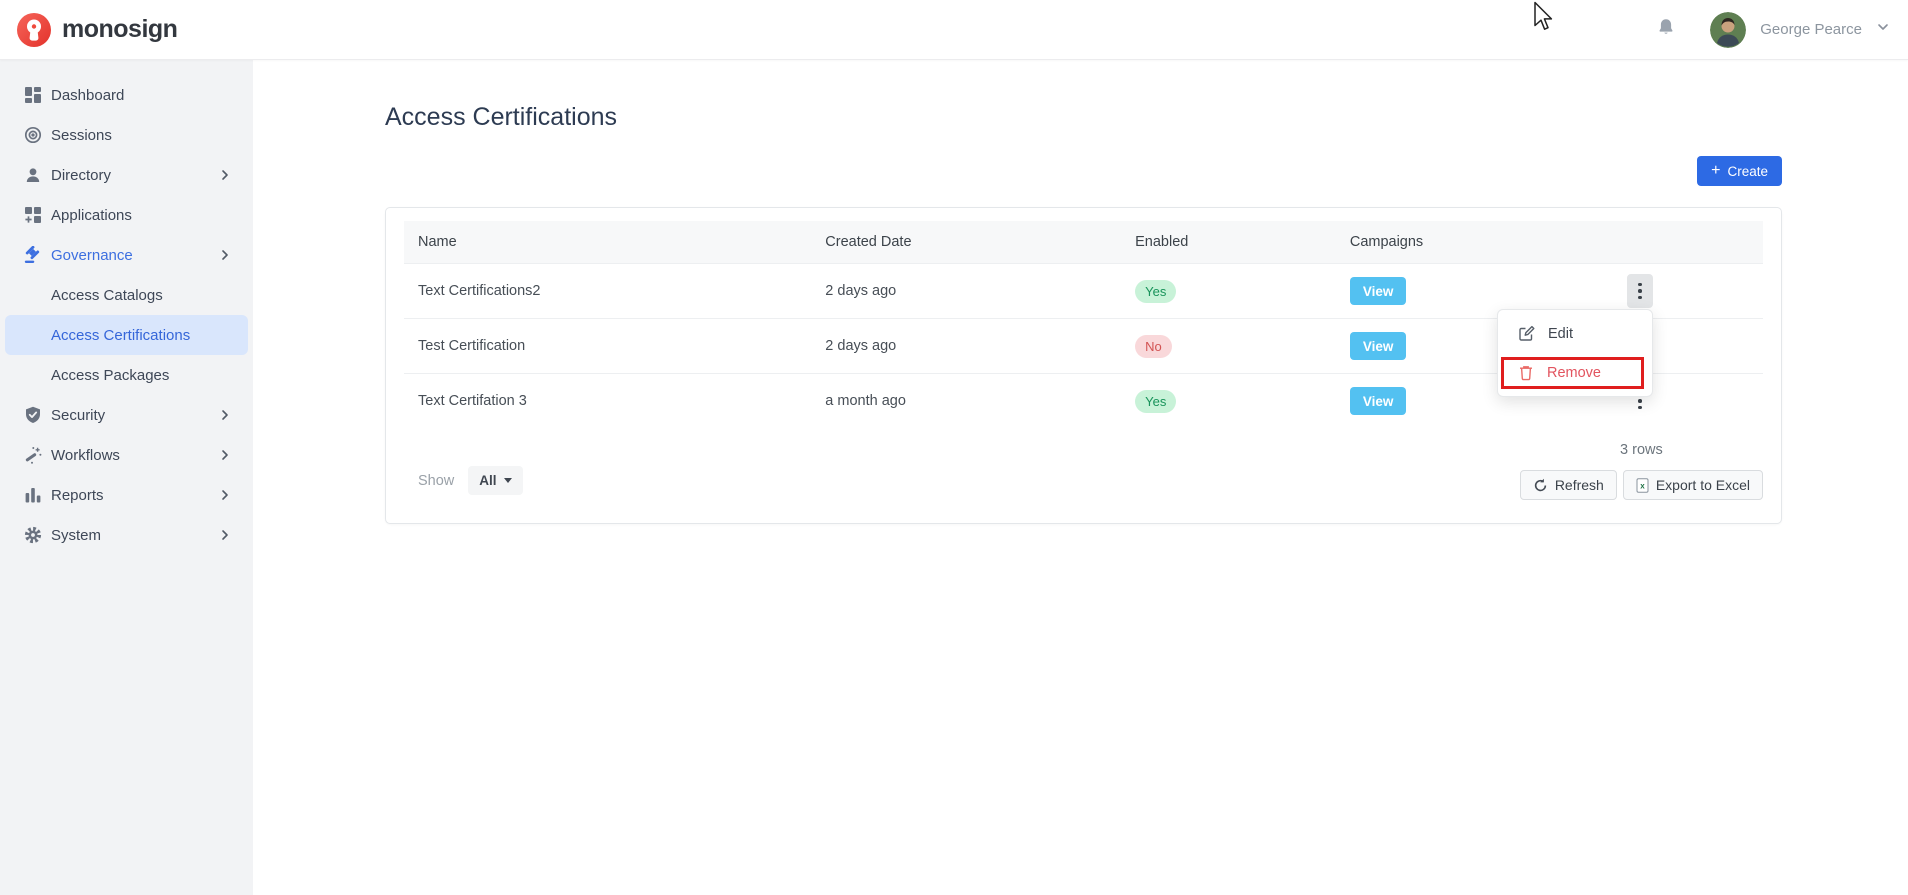 The image size is (1908, 895). I want to click on refresh-icon, so click(1540, 485).